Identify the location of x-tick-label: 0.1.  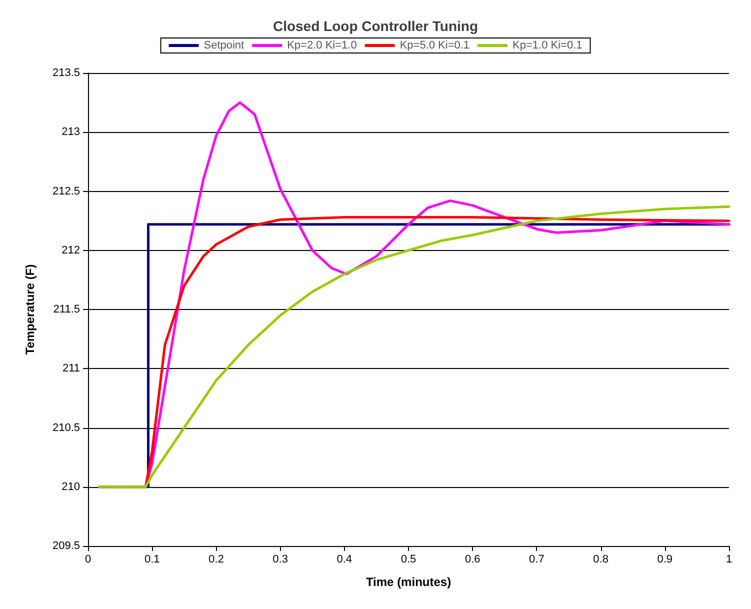
(152, 560).